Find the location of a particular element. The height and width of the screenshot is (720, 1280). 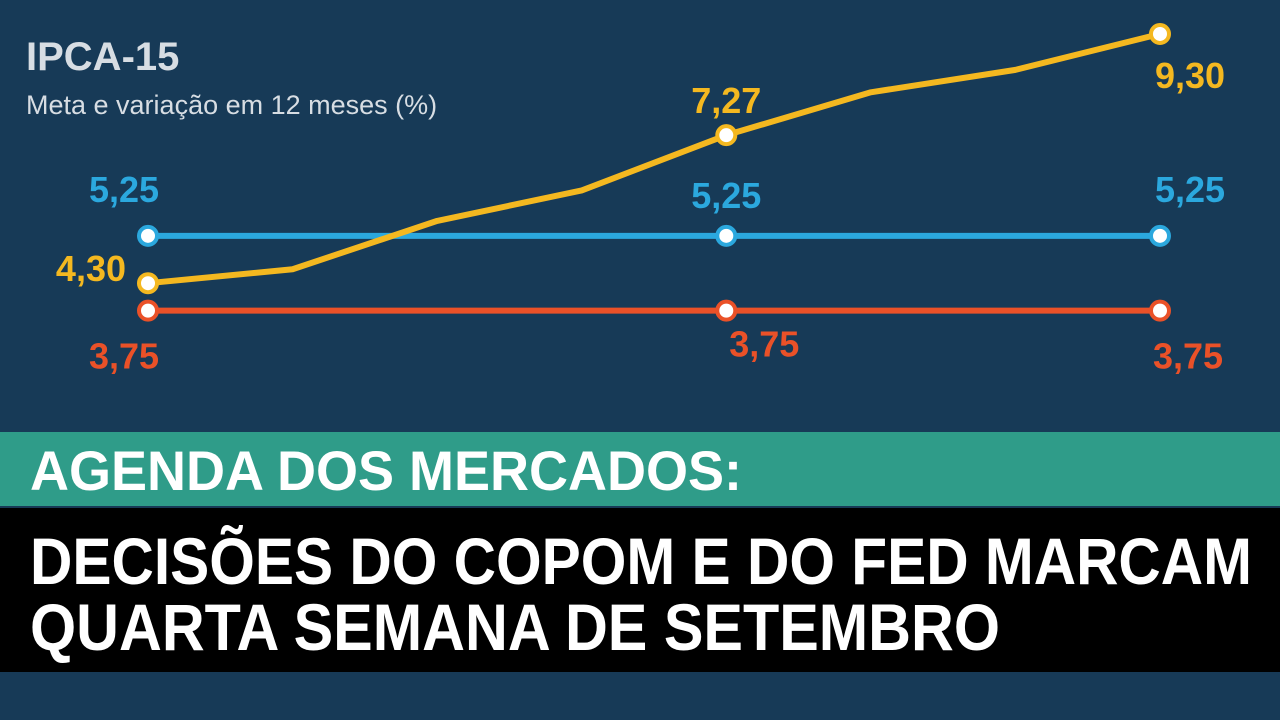

kicker-bar is located at coordinates (640, 469).